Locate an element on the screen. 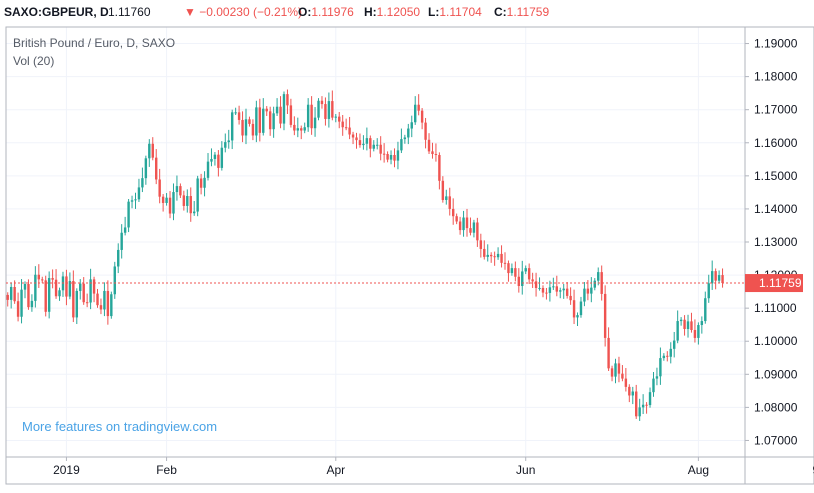  volume-indicator-label: Vol (20) is located at coordinates (34, 61).